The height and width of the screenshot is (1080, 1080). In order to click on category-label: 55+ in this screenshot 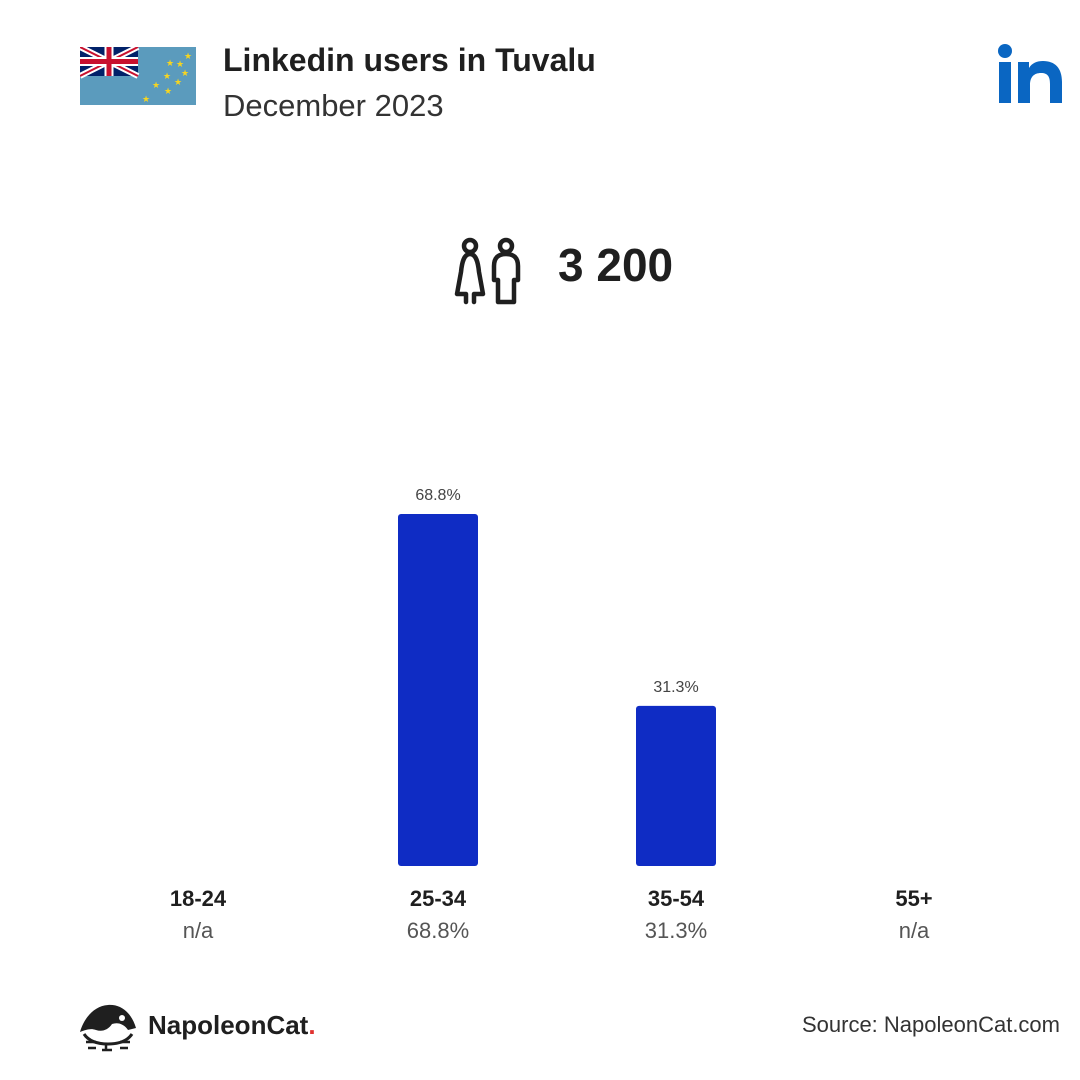, I will do `click(913, 898)`.